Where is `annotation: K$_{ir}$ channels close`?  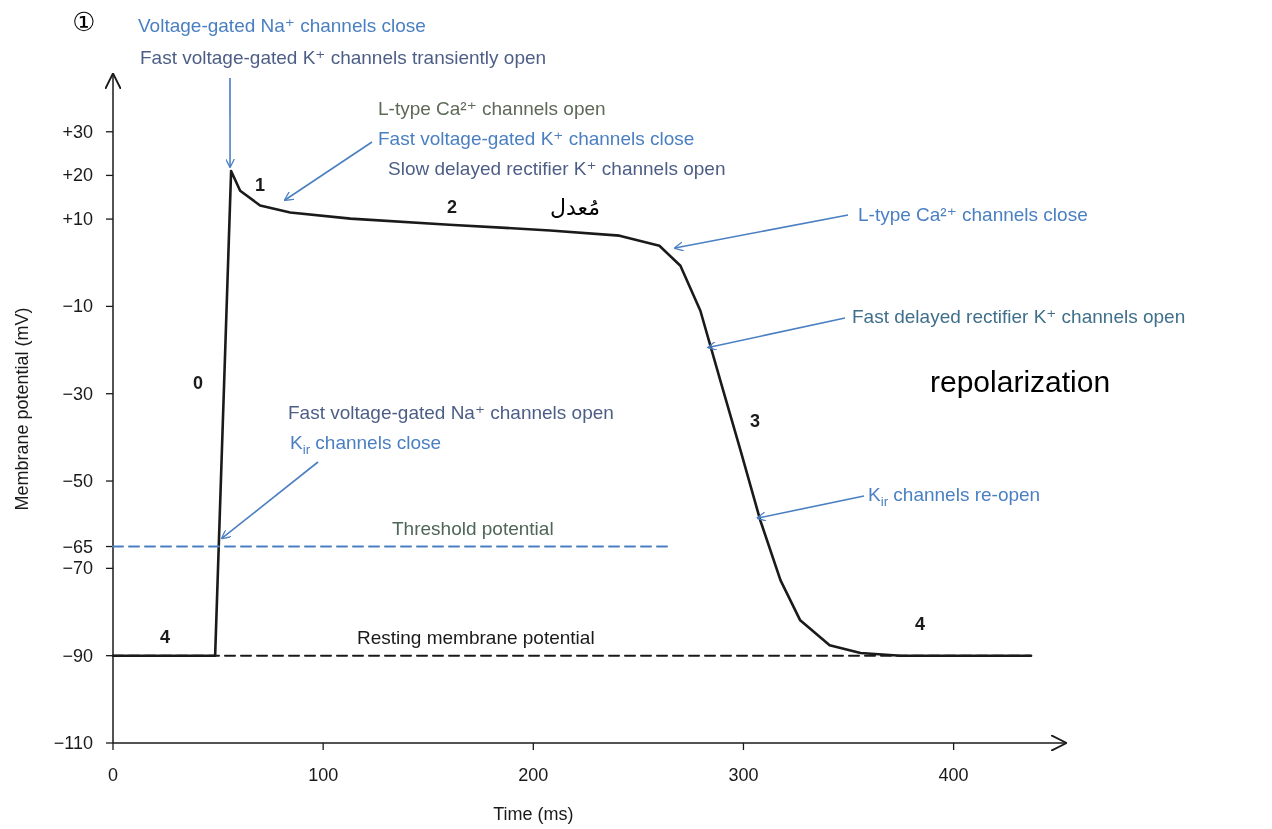 annotation: K$_{ir}$ channels close is located at coordinates (366, 444).